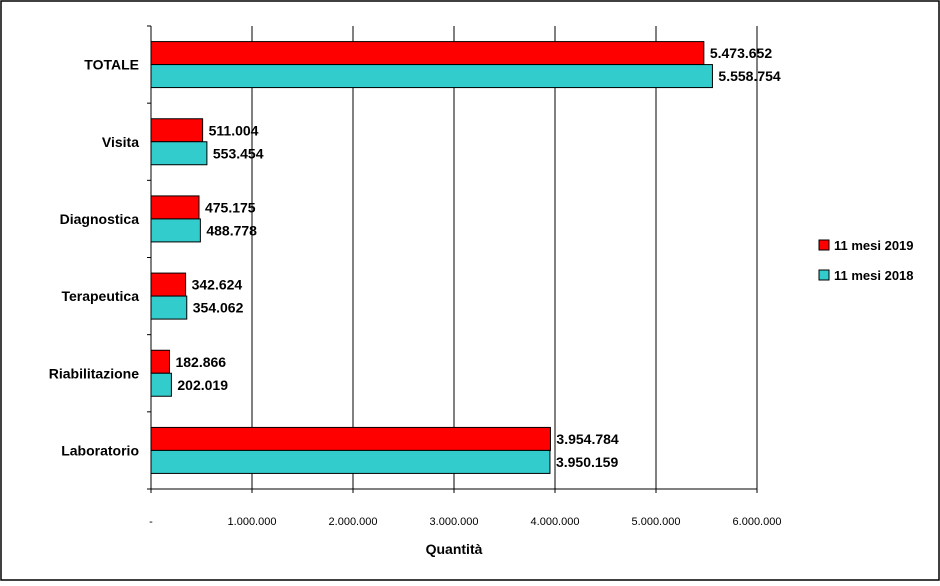 The width and height of the screenshot is (940, 586). I want to click on category-label-0: TOTALE, so click(111, 65).